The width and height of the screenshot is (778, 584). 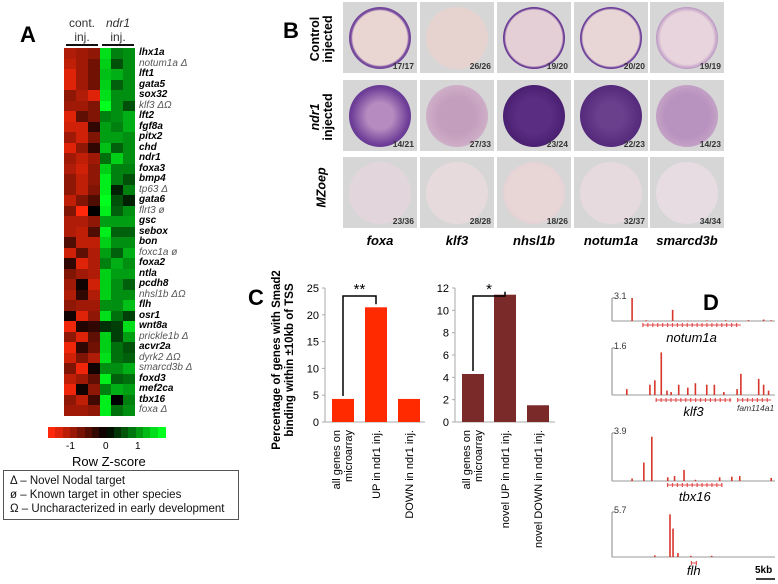 I want to click on gene-column-label: nhsl1b, so click(x=534, y=240).